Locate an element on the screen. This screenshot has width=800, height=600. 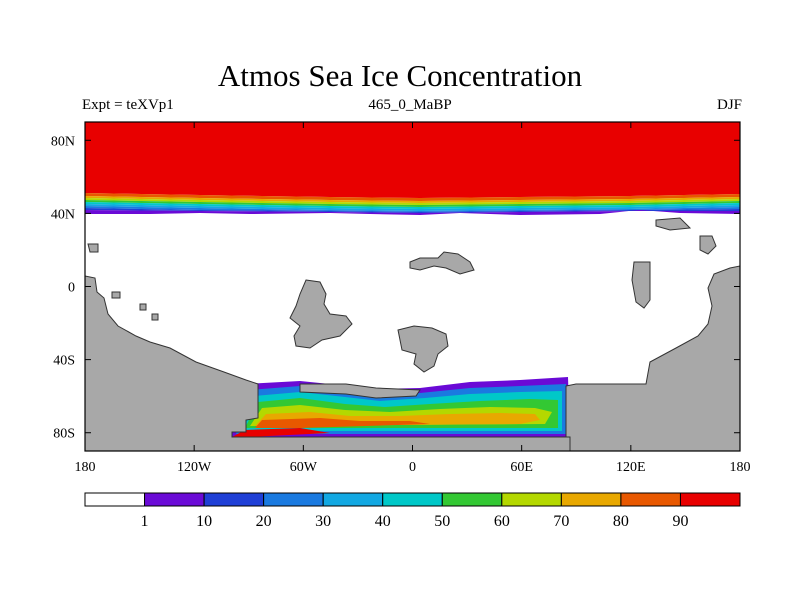
y-tick-label: 80N is located at coordinates (63, 141).